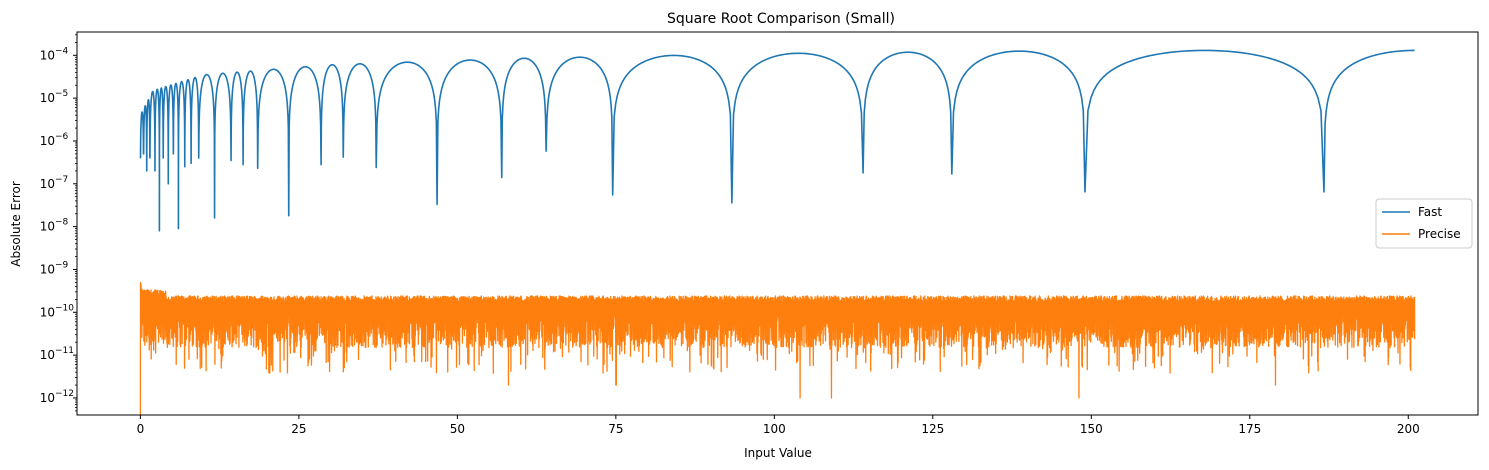 Image resolution: width=1489 pixels, height=470 pixels. Describe the element at coordinates (61, 94) in the screenshot. I see `y-tick-exponent: −5` at that location.